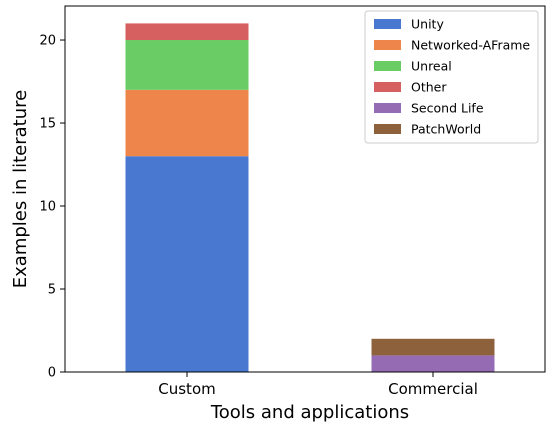  I want to click on legend-frame, so click(451, 77).